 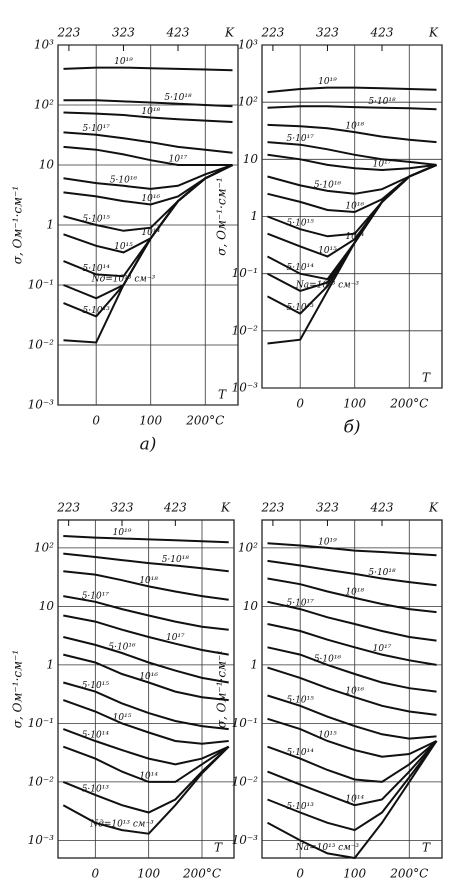 I want to click on curve-label: Nа=10¹³ см⁻³, so click(x=327, y=848).